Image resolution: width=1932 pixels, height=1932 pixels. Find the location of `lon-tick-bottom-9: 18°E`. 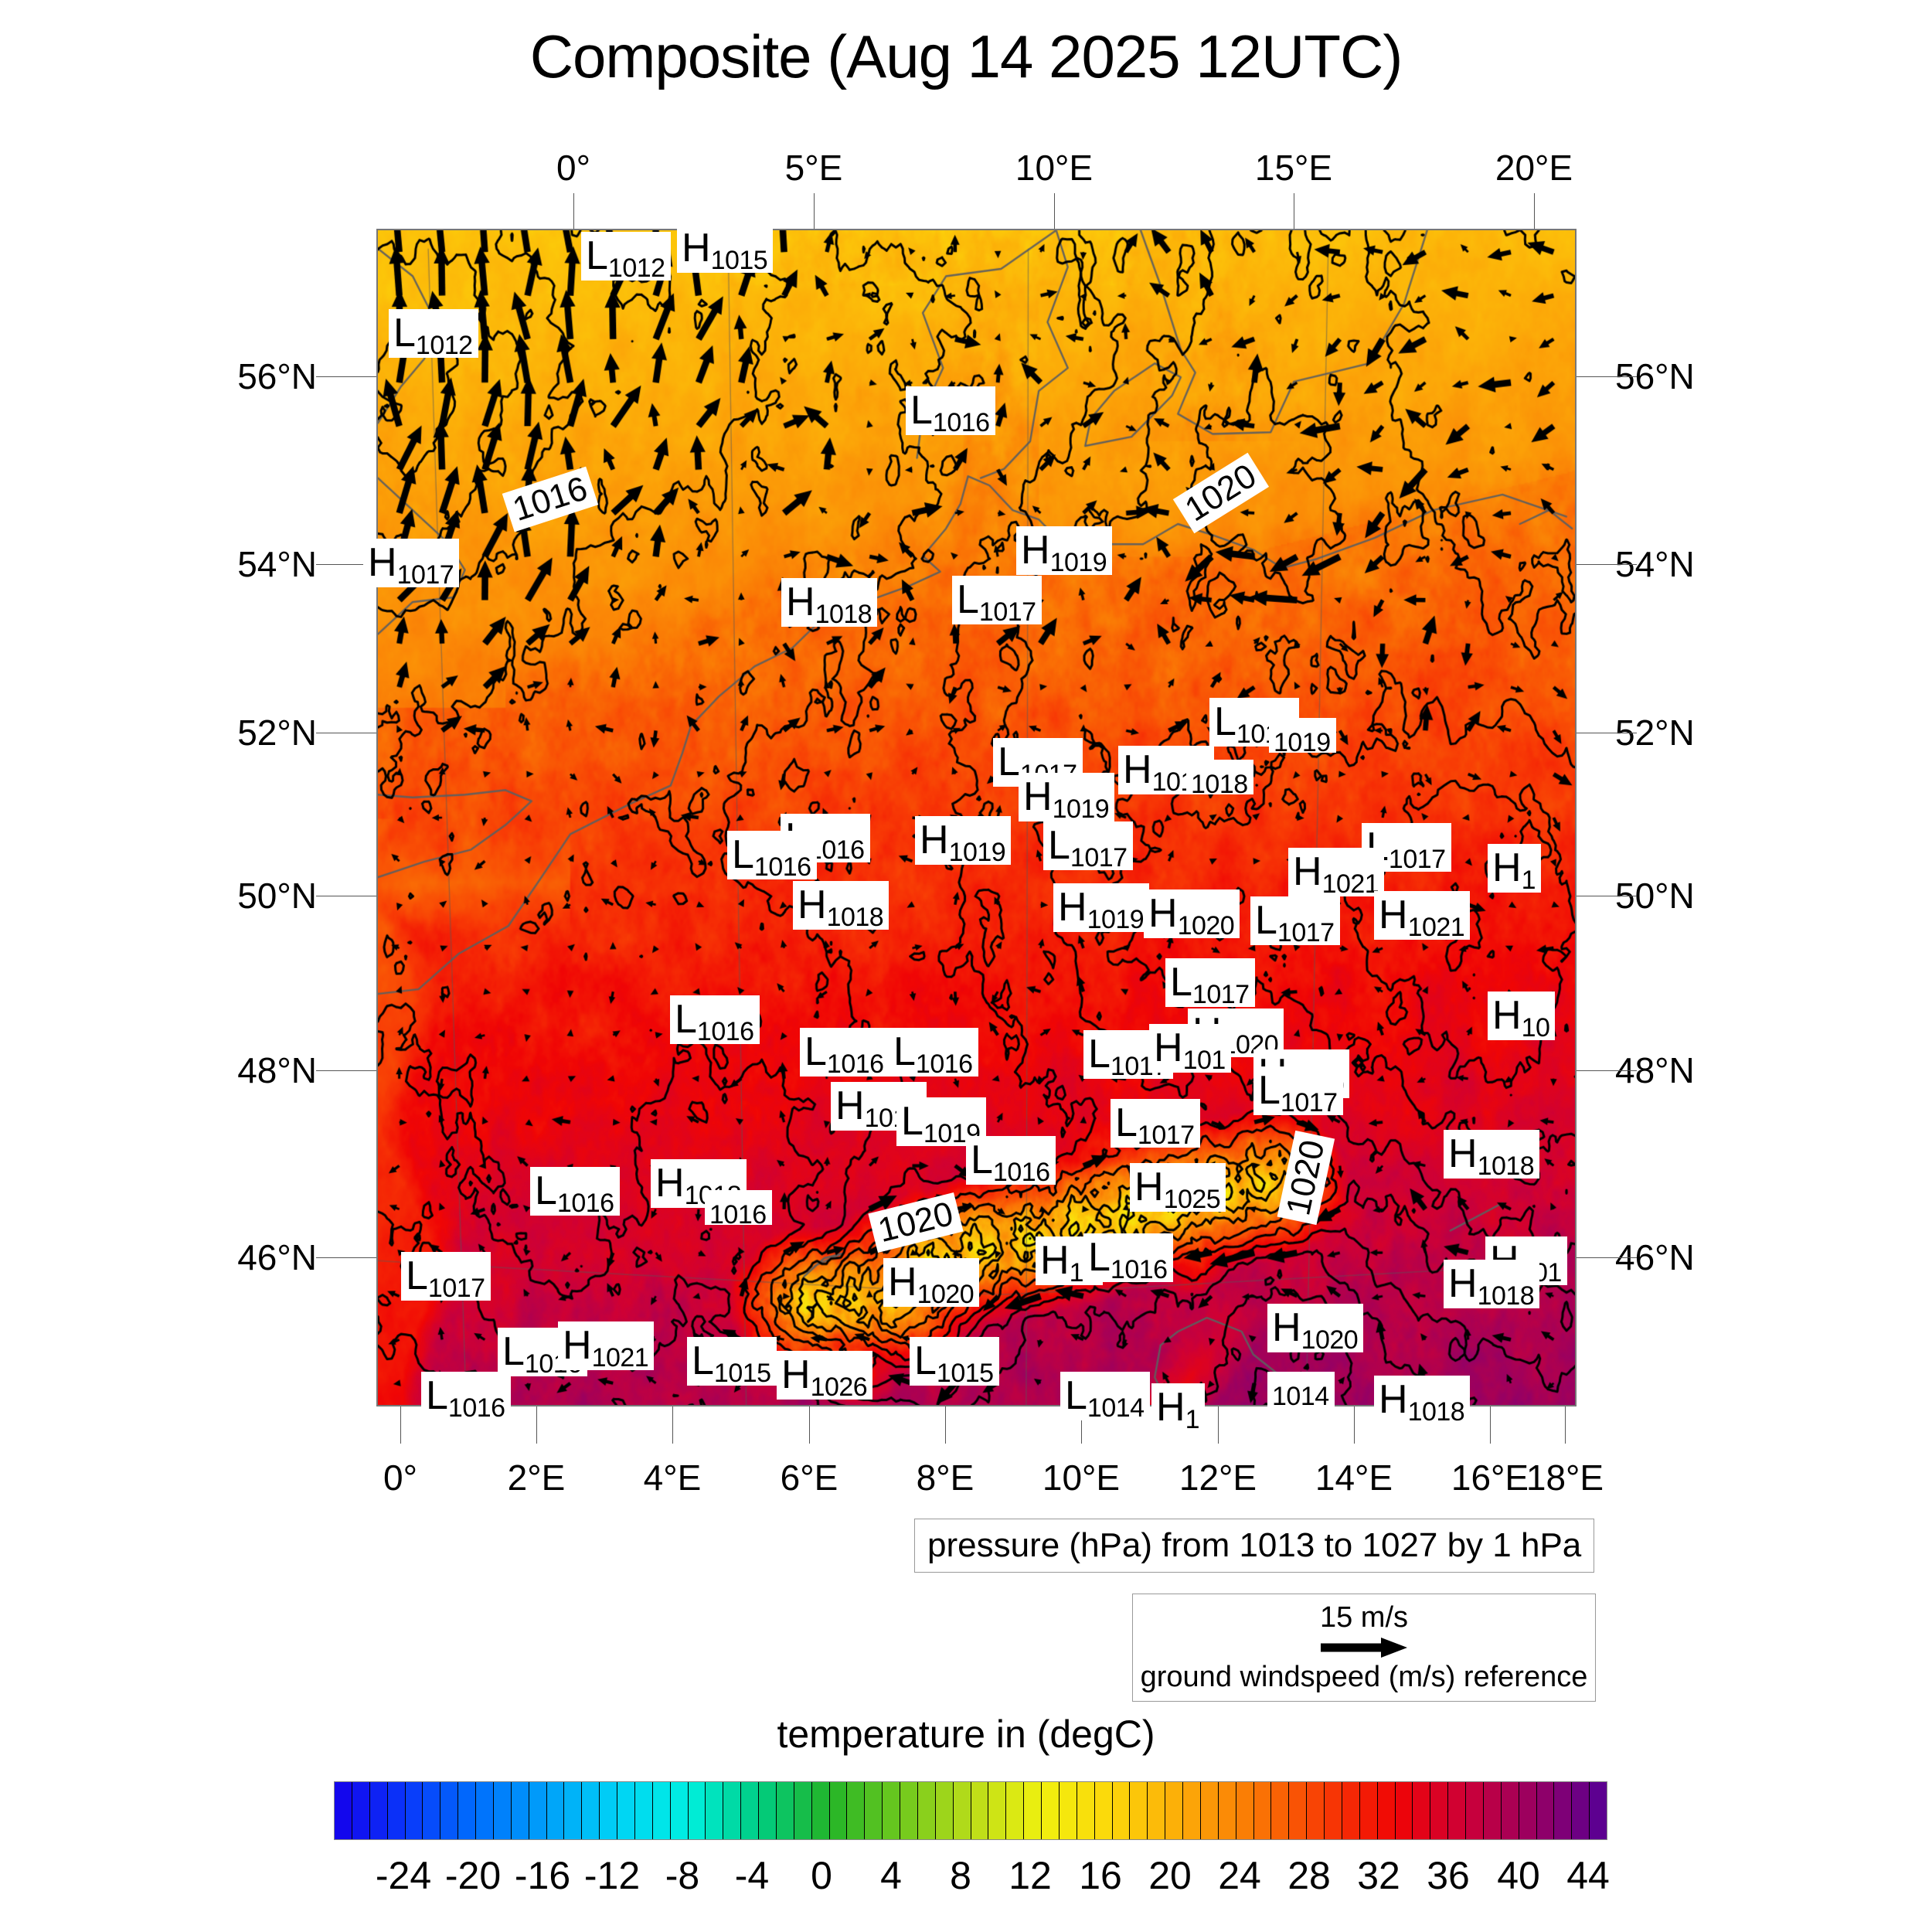

lon-tick-bottom-9: 18°E is located at coordinates (1565, 1478).